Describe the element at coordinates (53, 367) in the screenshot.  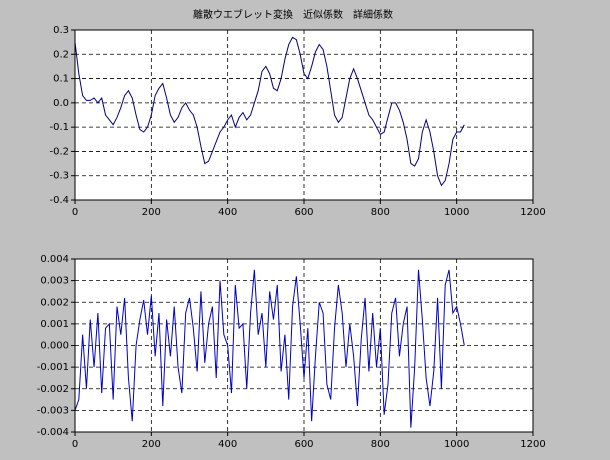
I see `y-tick-label: -0.001` at that location.